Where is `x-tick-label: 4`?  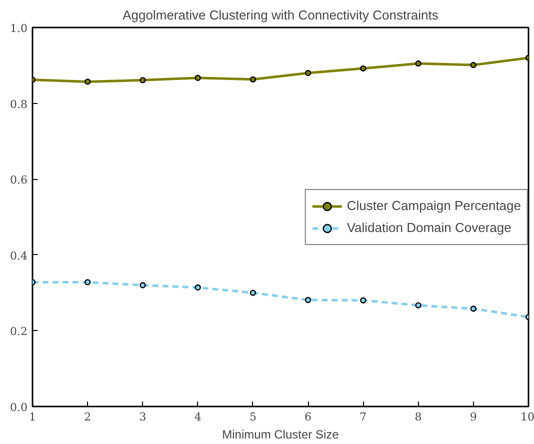 x-tick-label: 4 is located at coordinates (198, 417).